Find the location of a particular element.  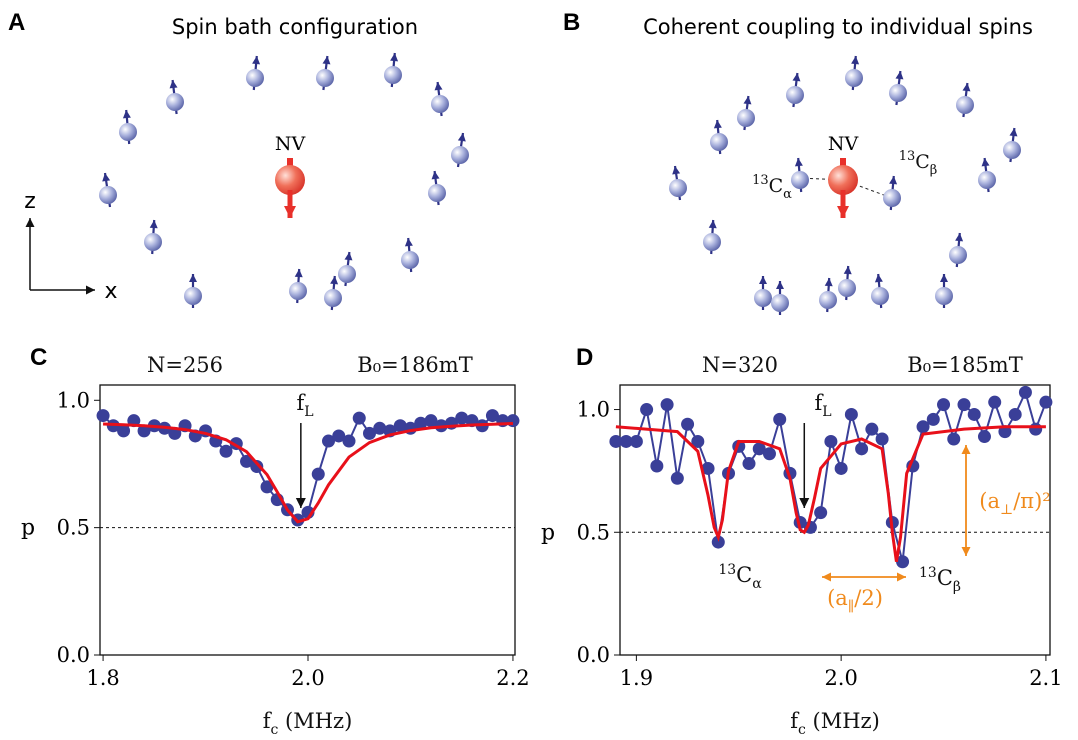

text-part: /2) is located at coordinates (868, 598).